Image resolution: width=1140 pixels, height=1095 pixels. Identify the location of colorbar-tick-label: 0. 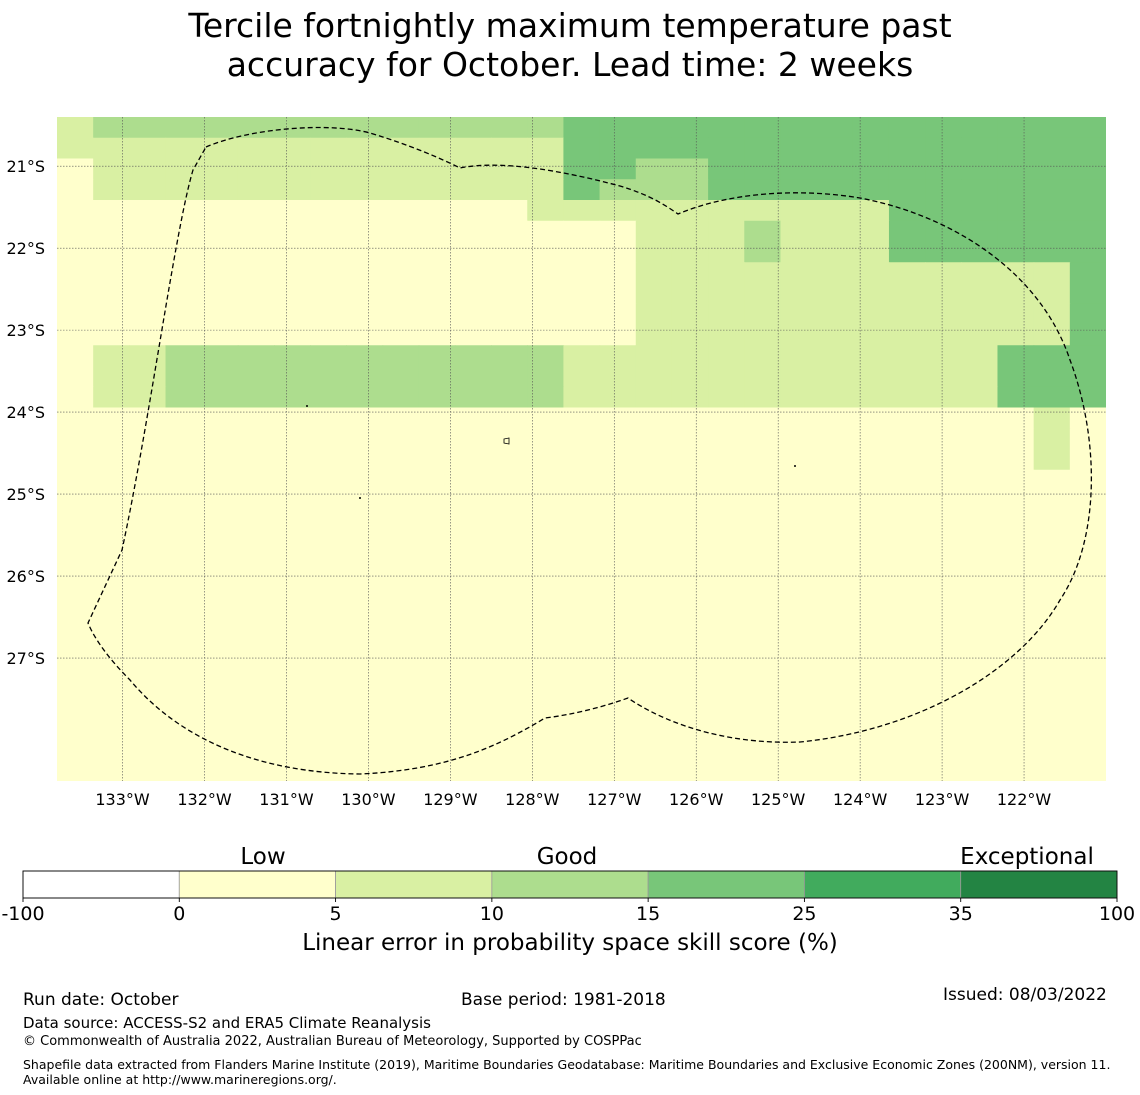
(179, 914).